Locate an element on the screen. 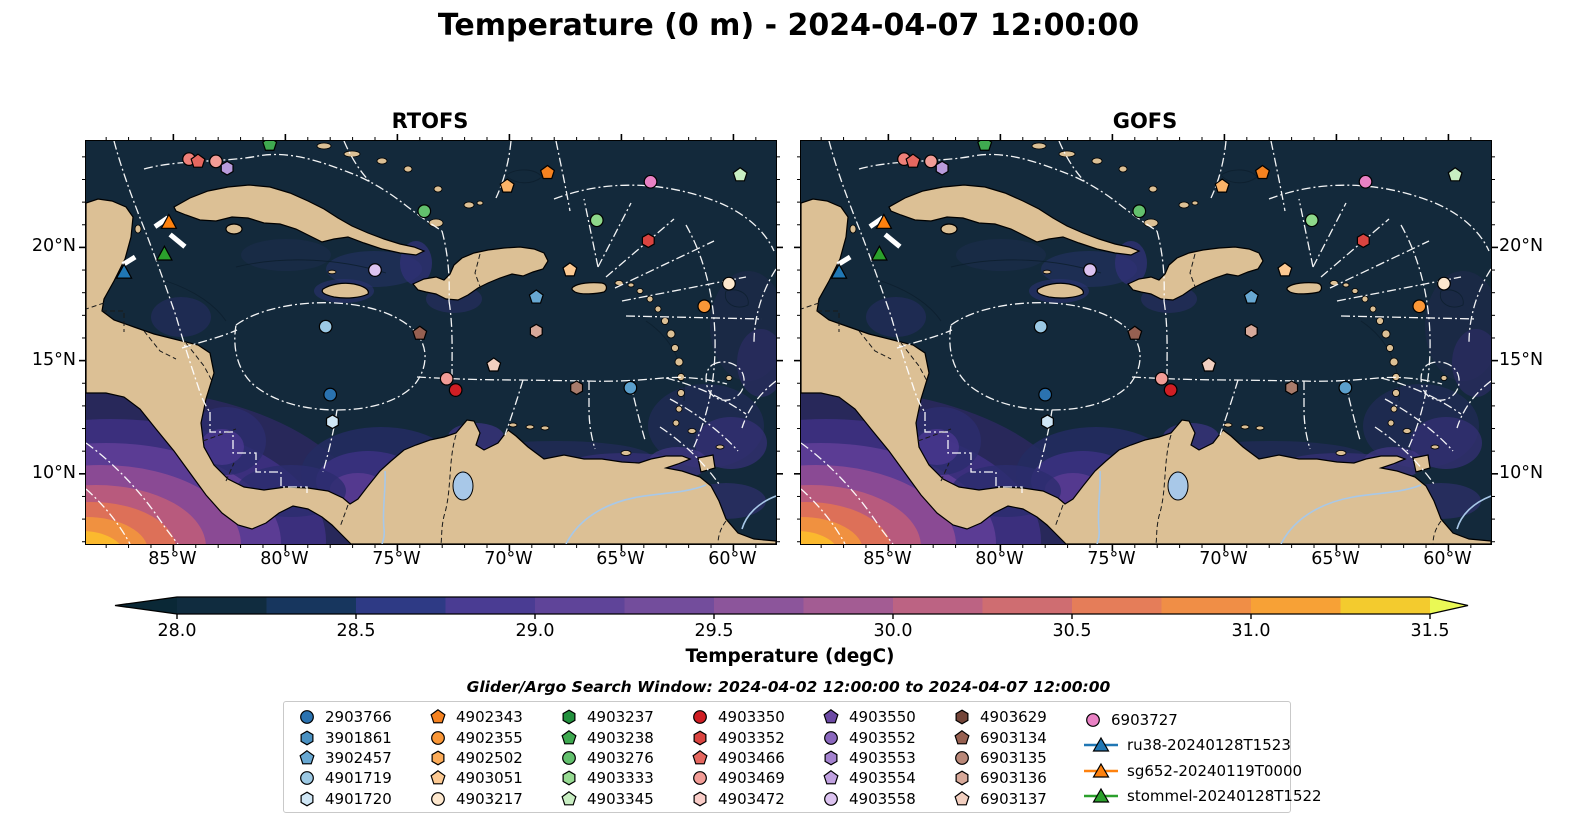 The height and width of the screenshot is (828, 1577). legend-item: 2903766 is located at coordinates (363, 717).